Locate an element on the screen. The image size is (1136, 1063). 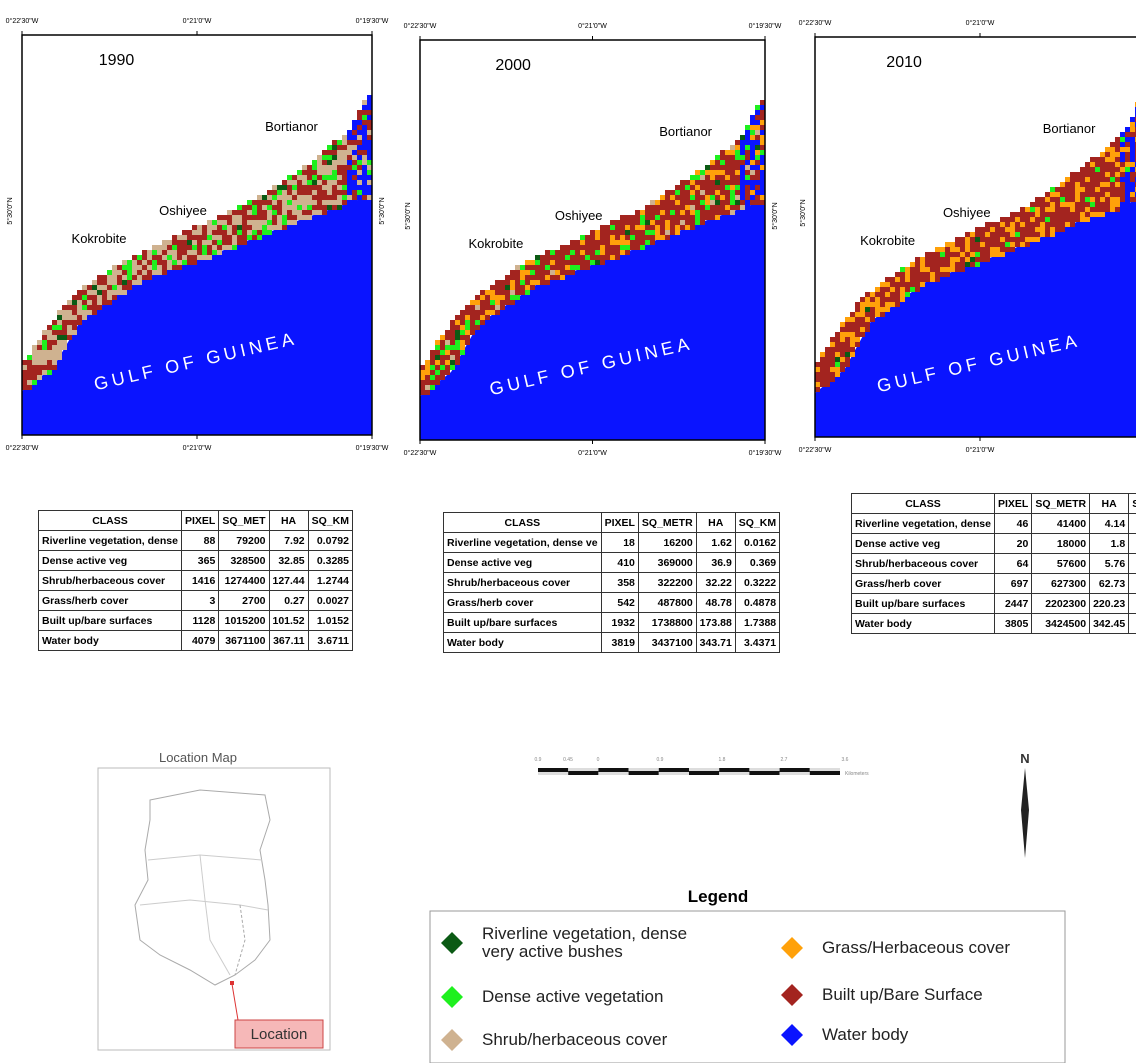
table-cell: 1274400 is located at coordinates (244, 580).